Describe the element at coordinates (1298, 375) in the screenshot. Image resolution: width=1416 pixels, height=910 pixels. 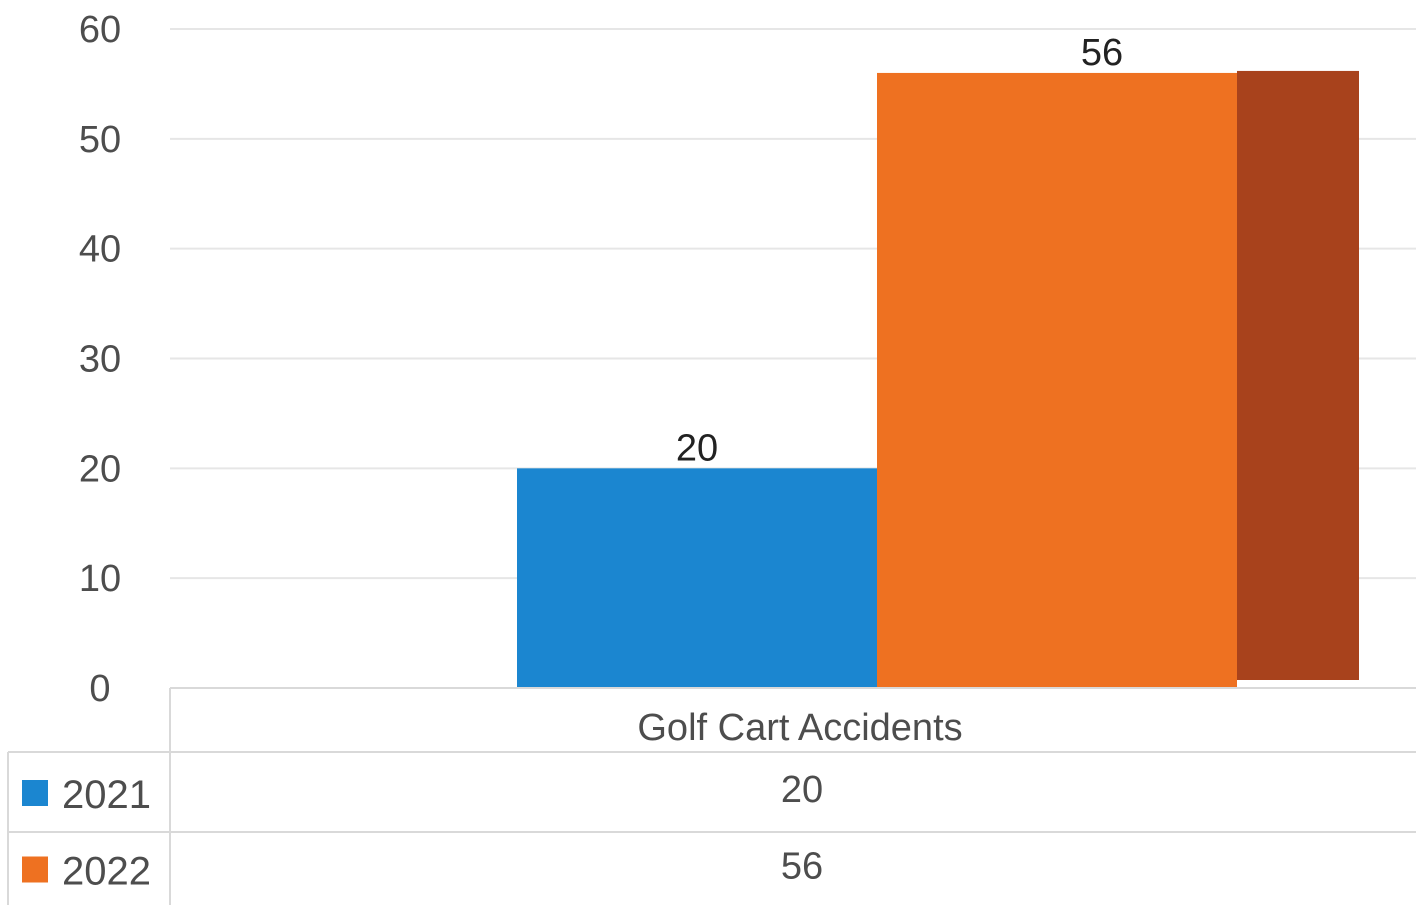
I see `bar-side-shade` at that location.